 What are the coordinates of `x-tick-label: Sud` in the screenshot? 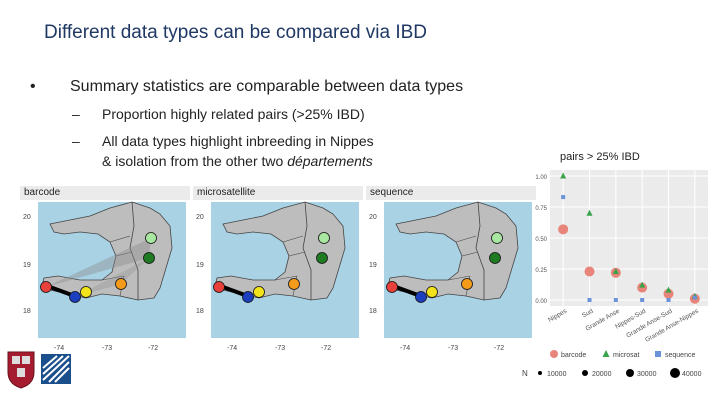 It's located at (588, 313).